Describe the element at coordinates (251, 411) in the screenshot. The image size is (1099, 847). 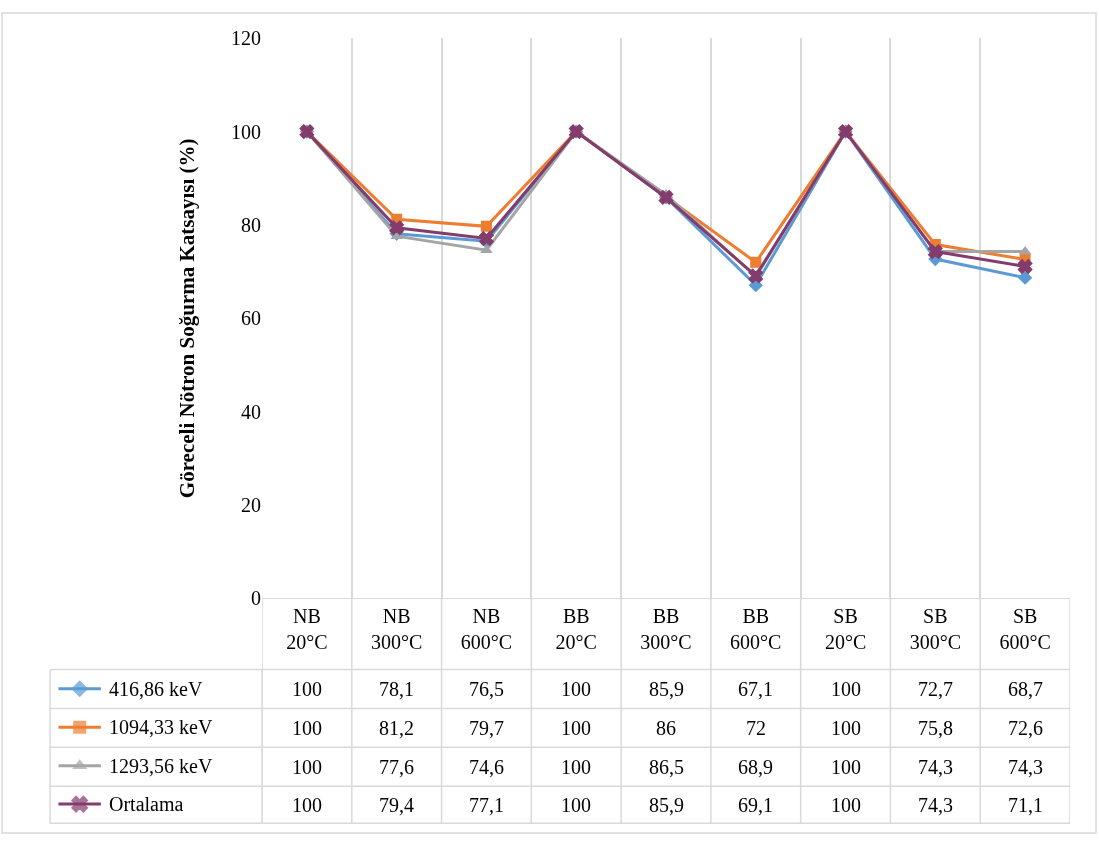
I see `y-tick-label: 40` at that location.